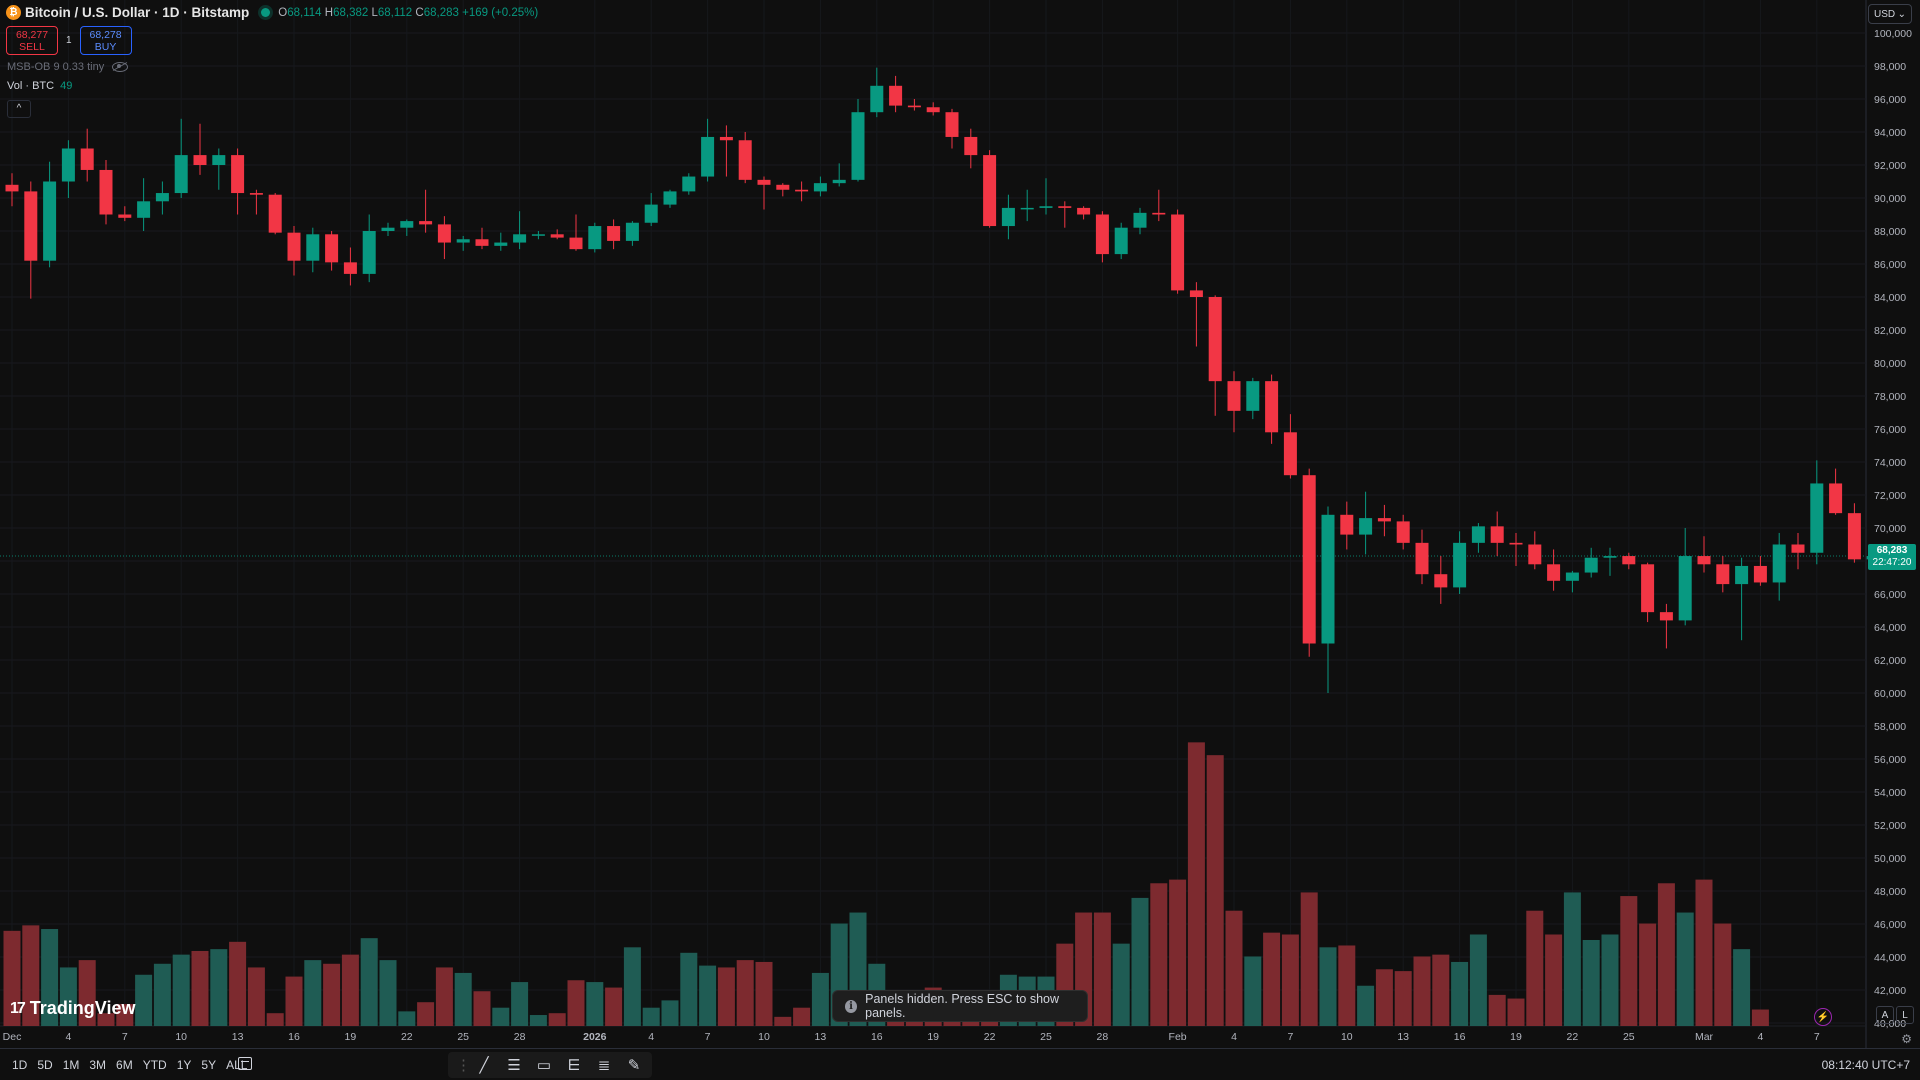 The height and width of the screenshot is (1080, 1920). Describe the element at coordinates (1906, 1039) in the screenshot. I see `gear-icon: ⚙` at that location.